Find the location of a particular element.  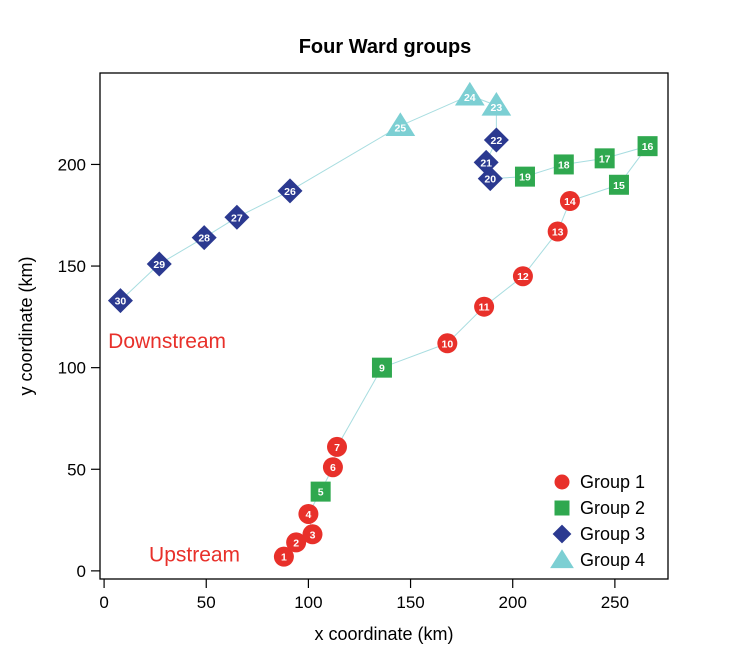

x-tick-label: 50 is located at coordinates (206, 602).